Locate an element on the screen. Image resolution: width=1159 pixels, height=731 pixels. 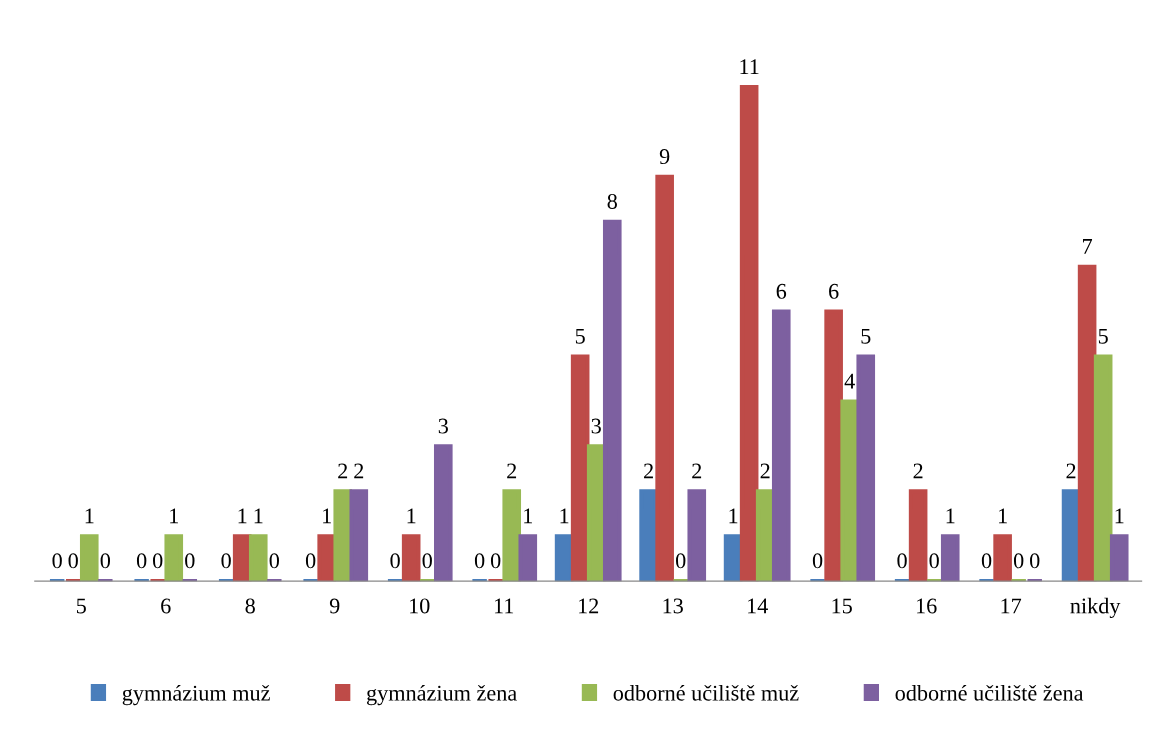
legend-label: gymnázium žena is located at coordinates (441, 695).